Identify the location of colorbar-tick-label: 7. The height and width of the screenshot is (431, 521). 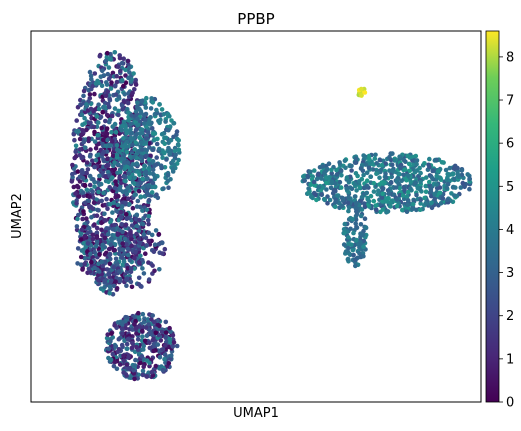
(510, 101).